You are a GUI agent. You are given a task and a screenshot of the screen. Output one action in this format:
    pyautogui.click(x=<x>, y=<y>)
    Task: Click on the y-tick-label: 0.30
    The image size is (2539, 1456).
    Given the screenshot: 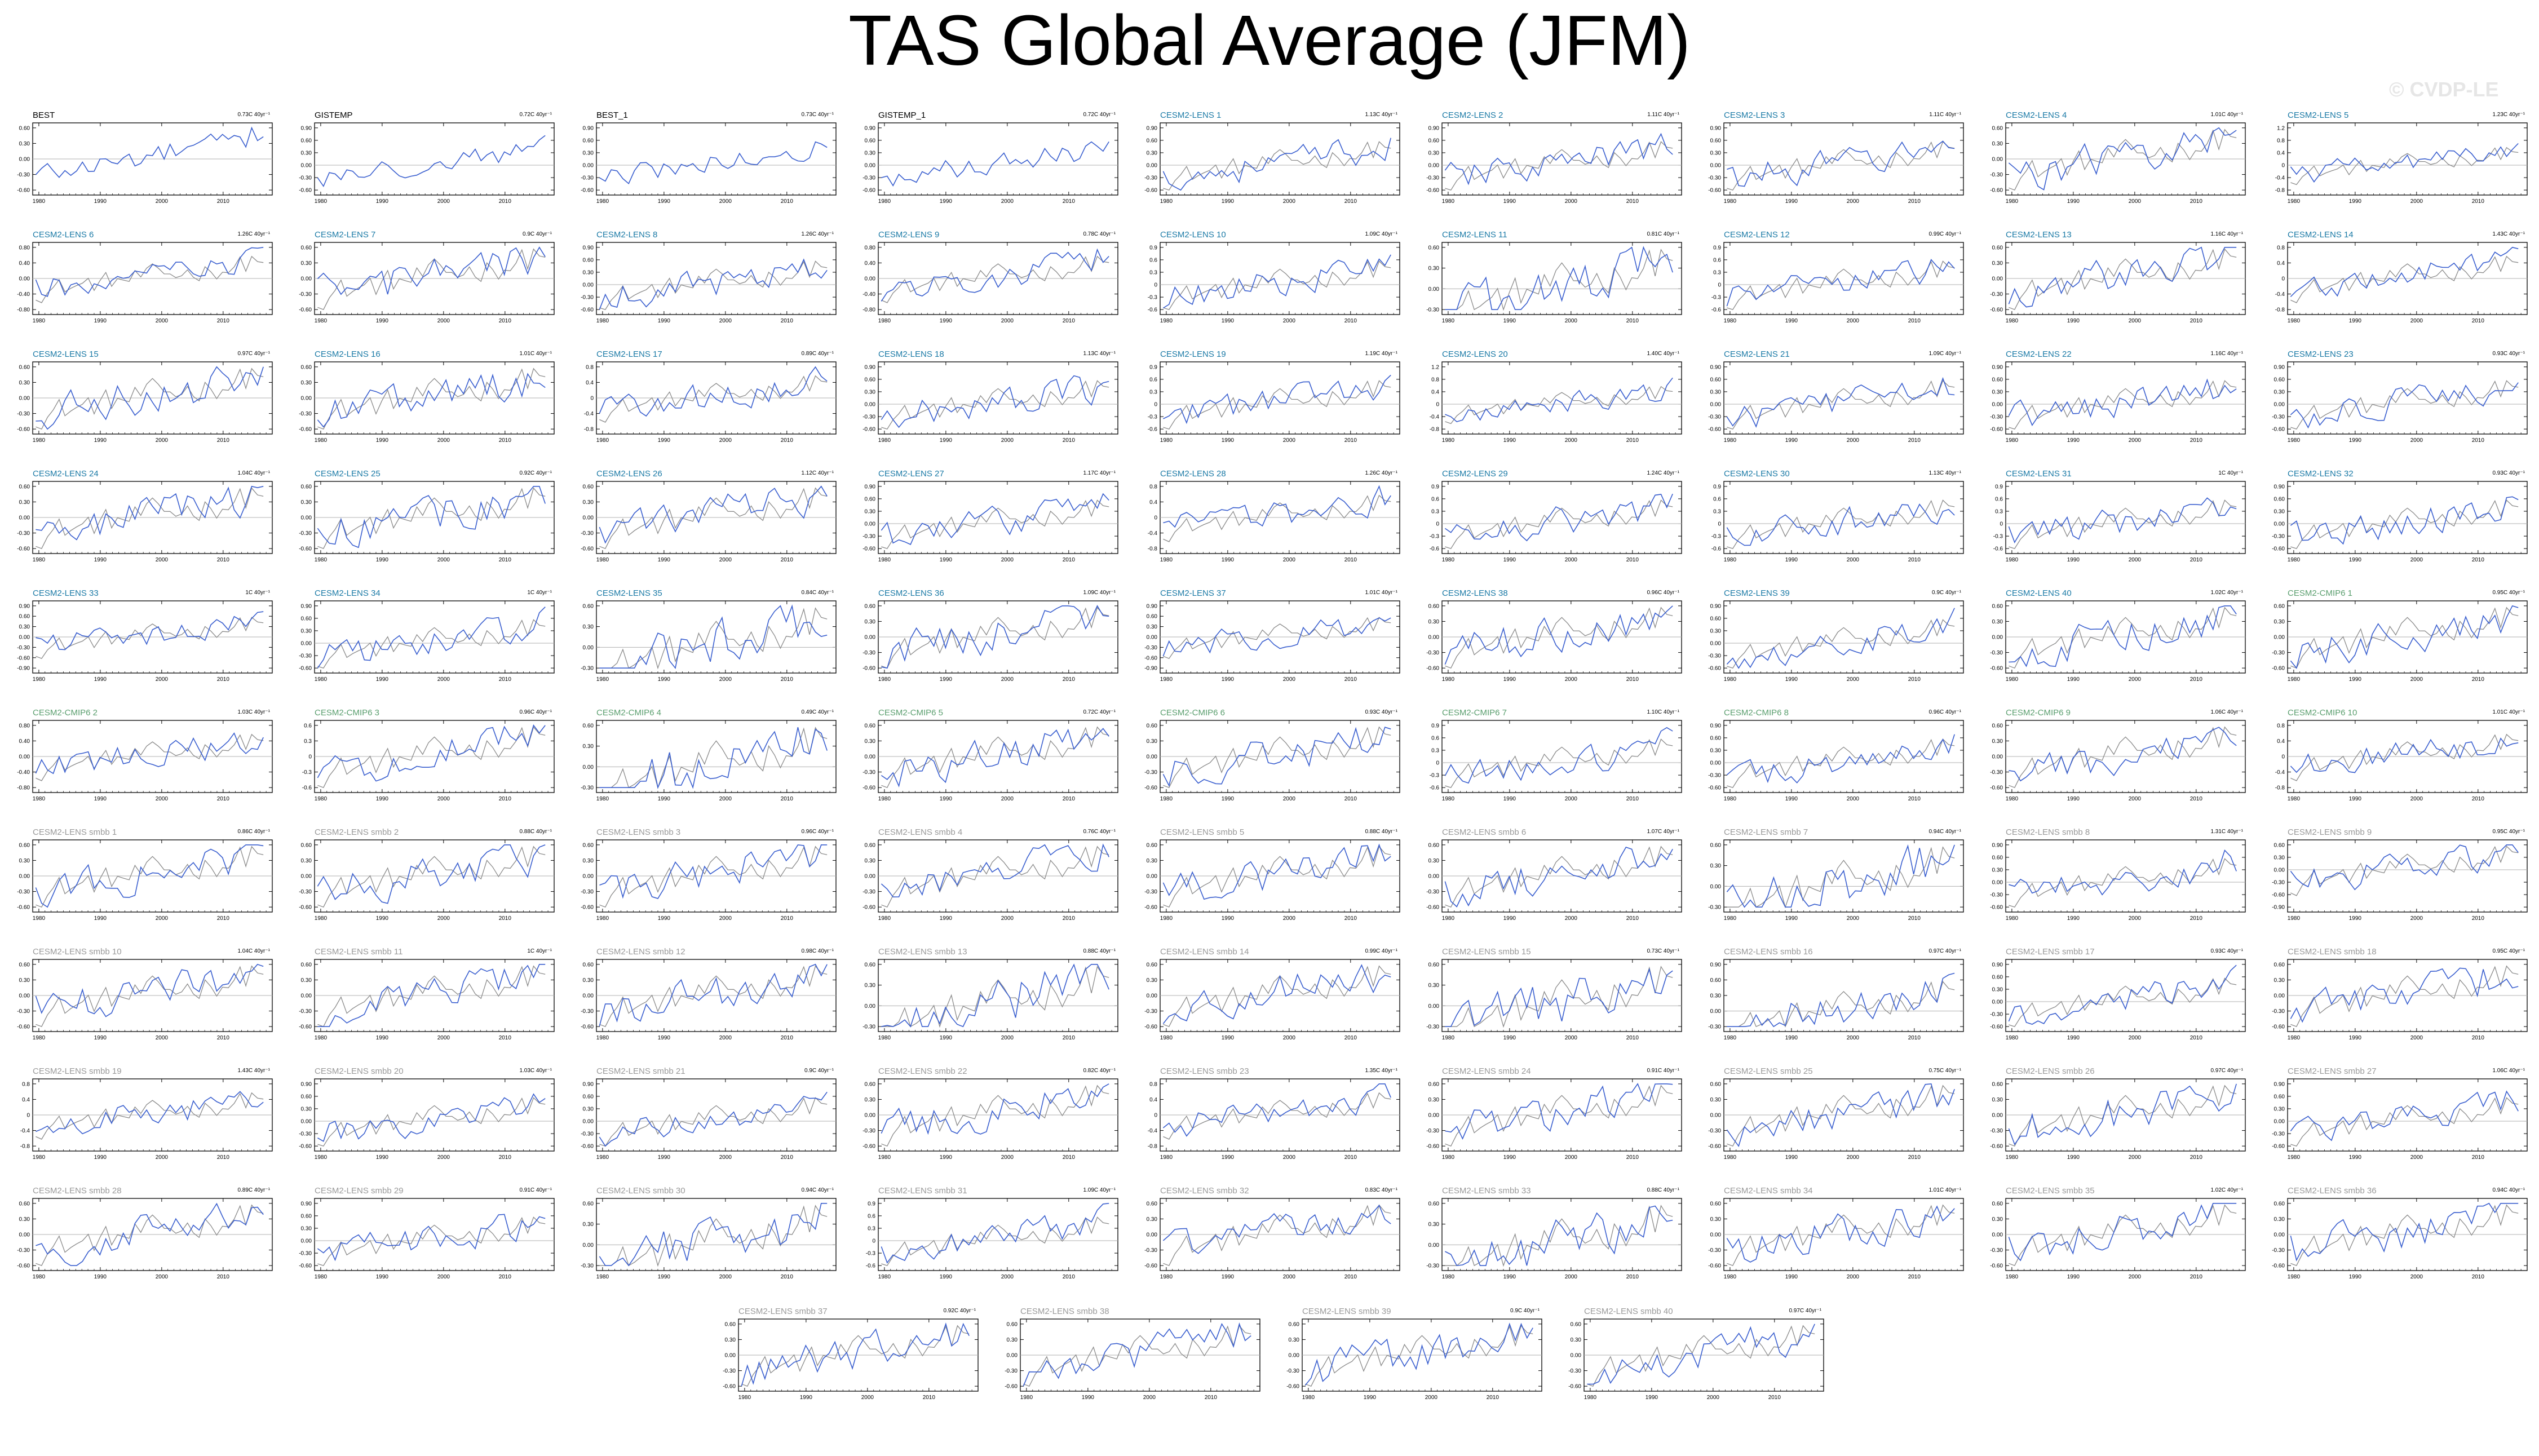 What is the action you would take?
    pyautogui.click(x=306, y=980)
    